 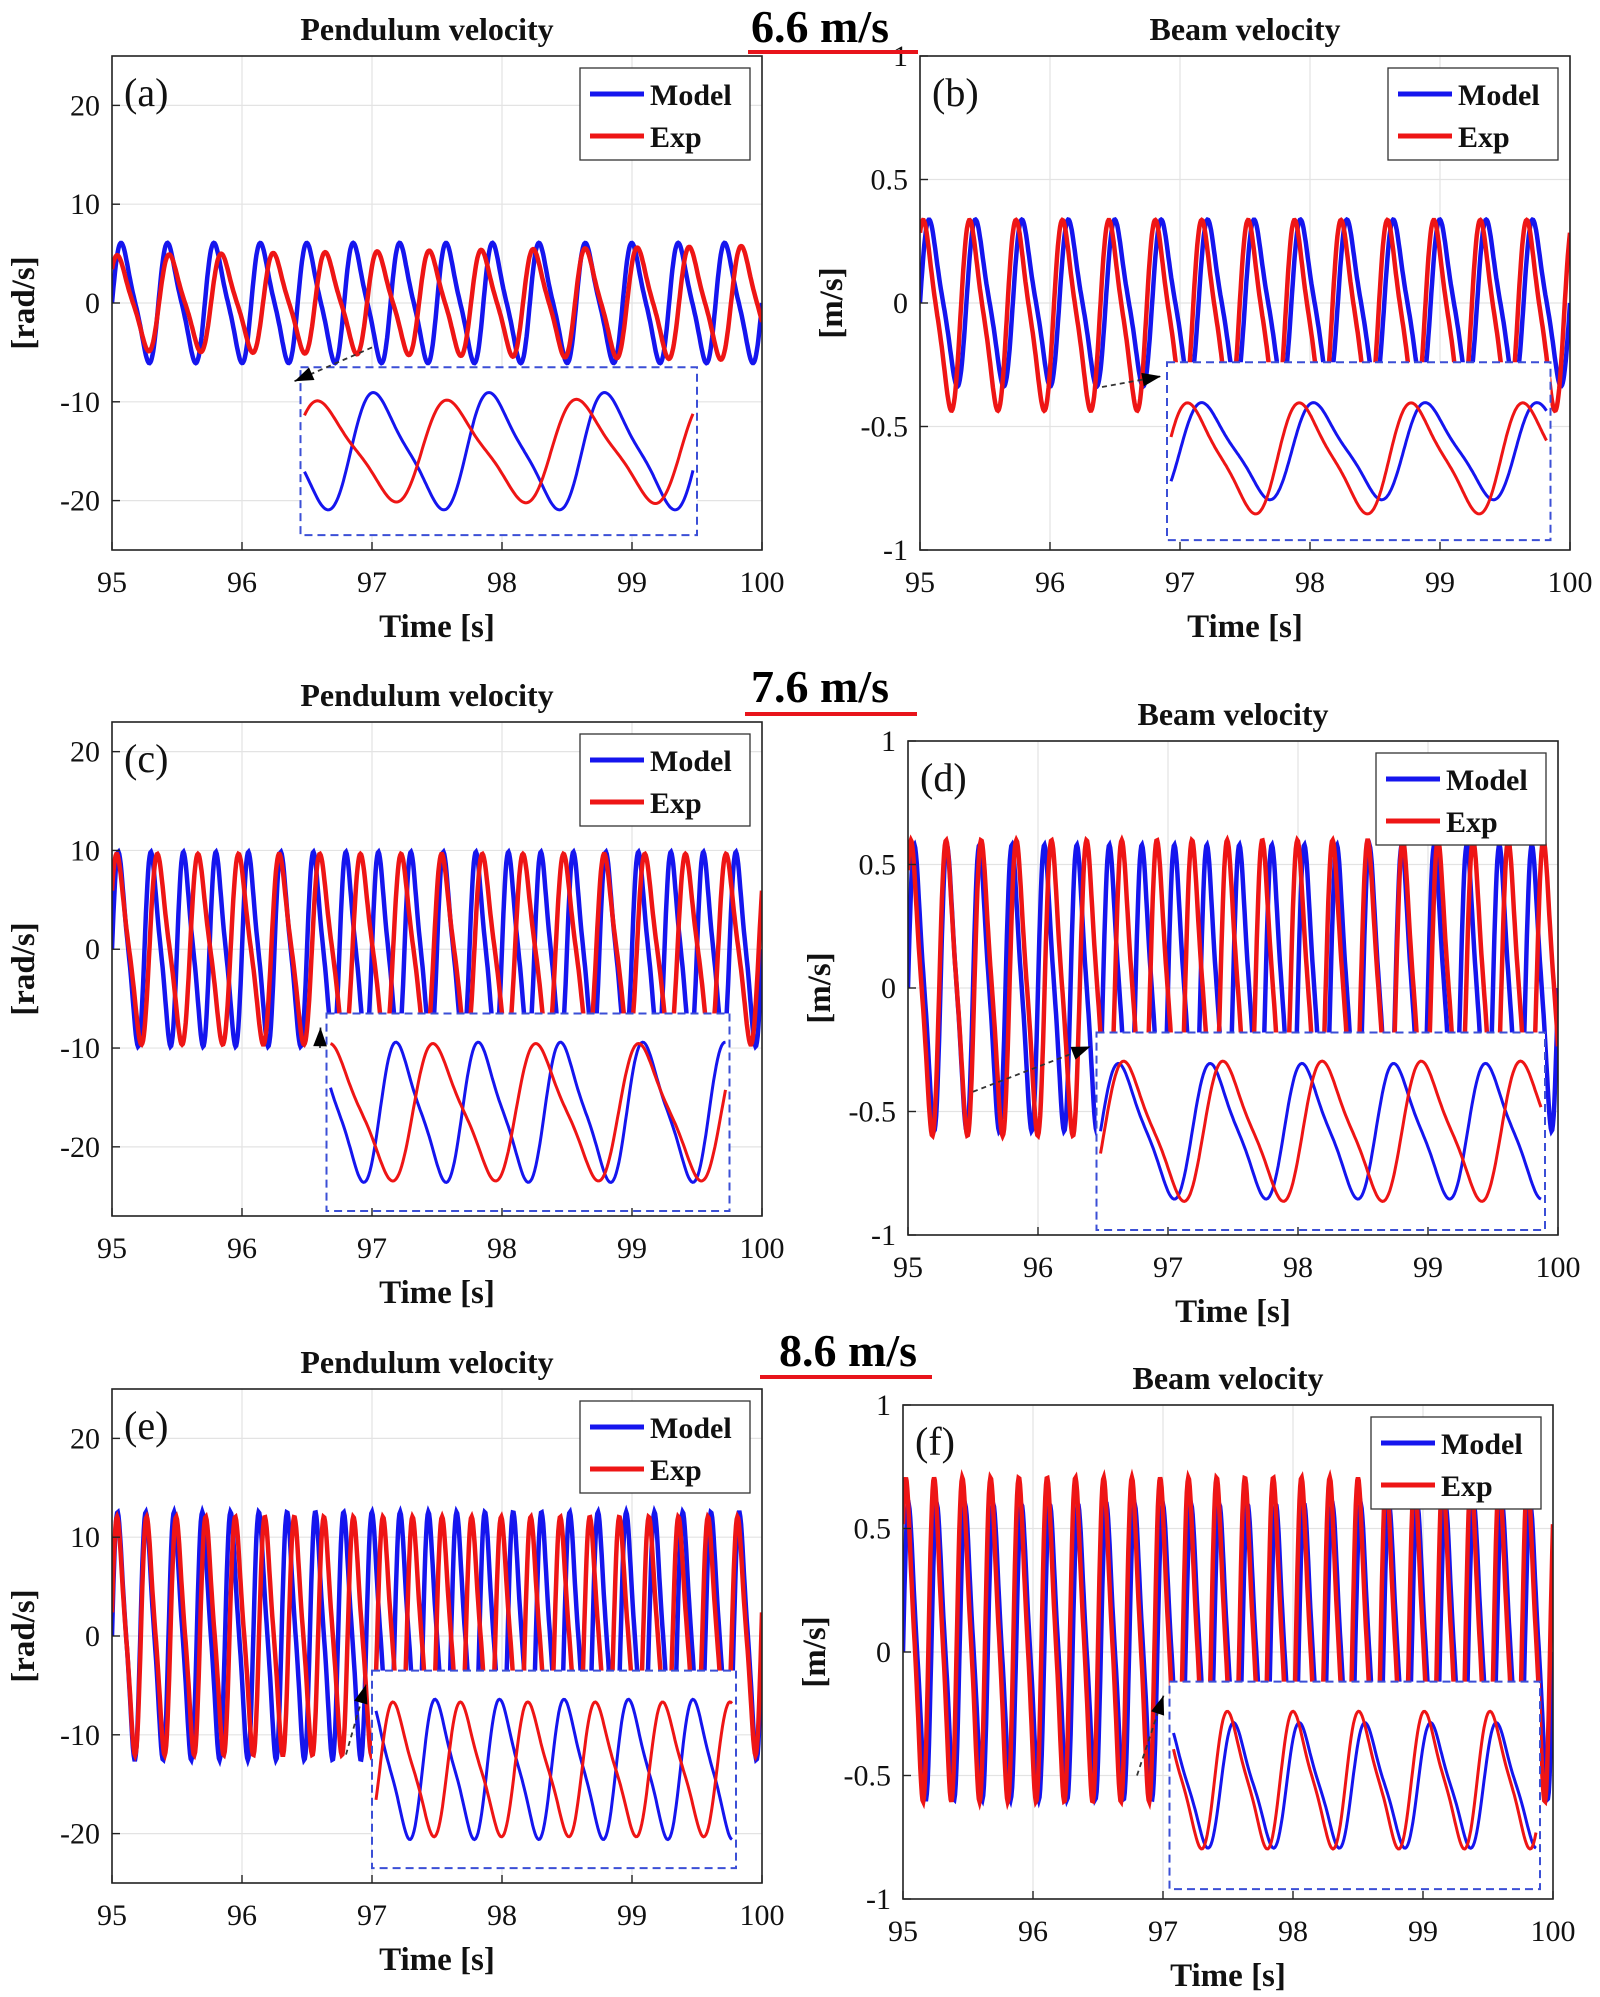 I want to click on inset-box, so click(x=498, y=451).